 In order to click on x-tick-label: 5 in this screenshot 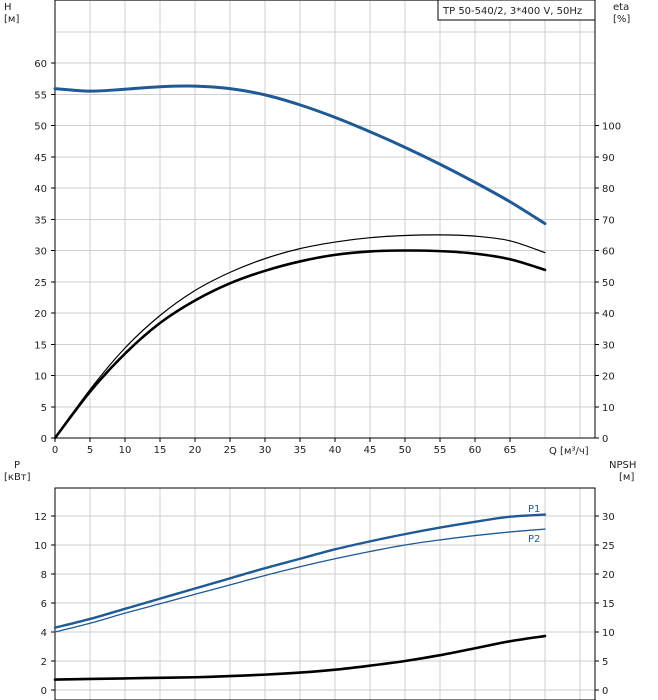, I will do `click(90, 450)`.